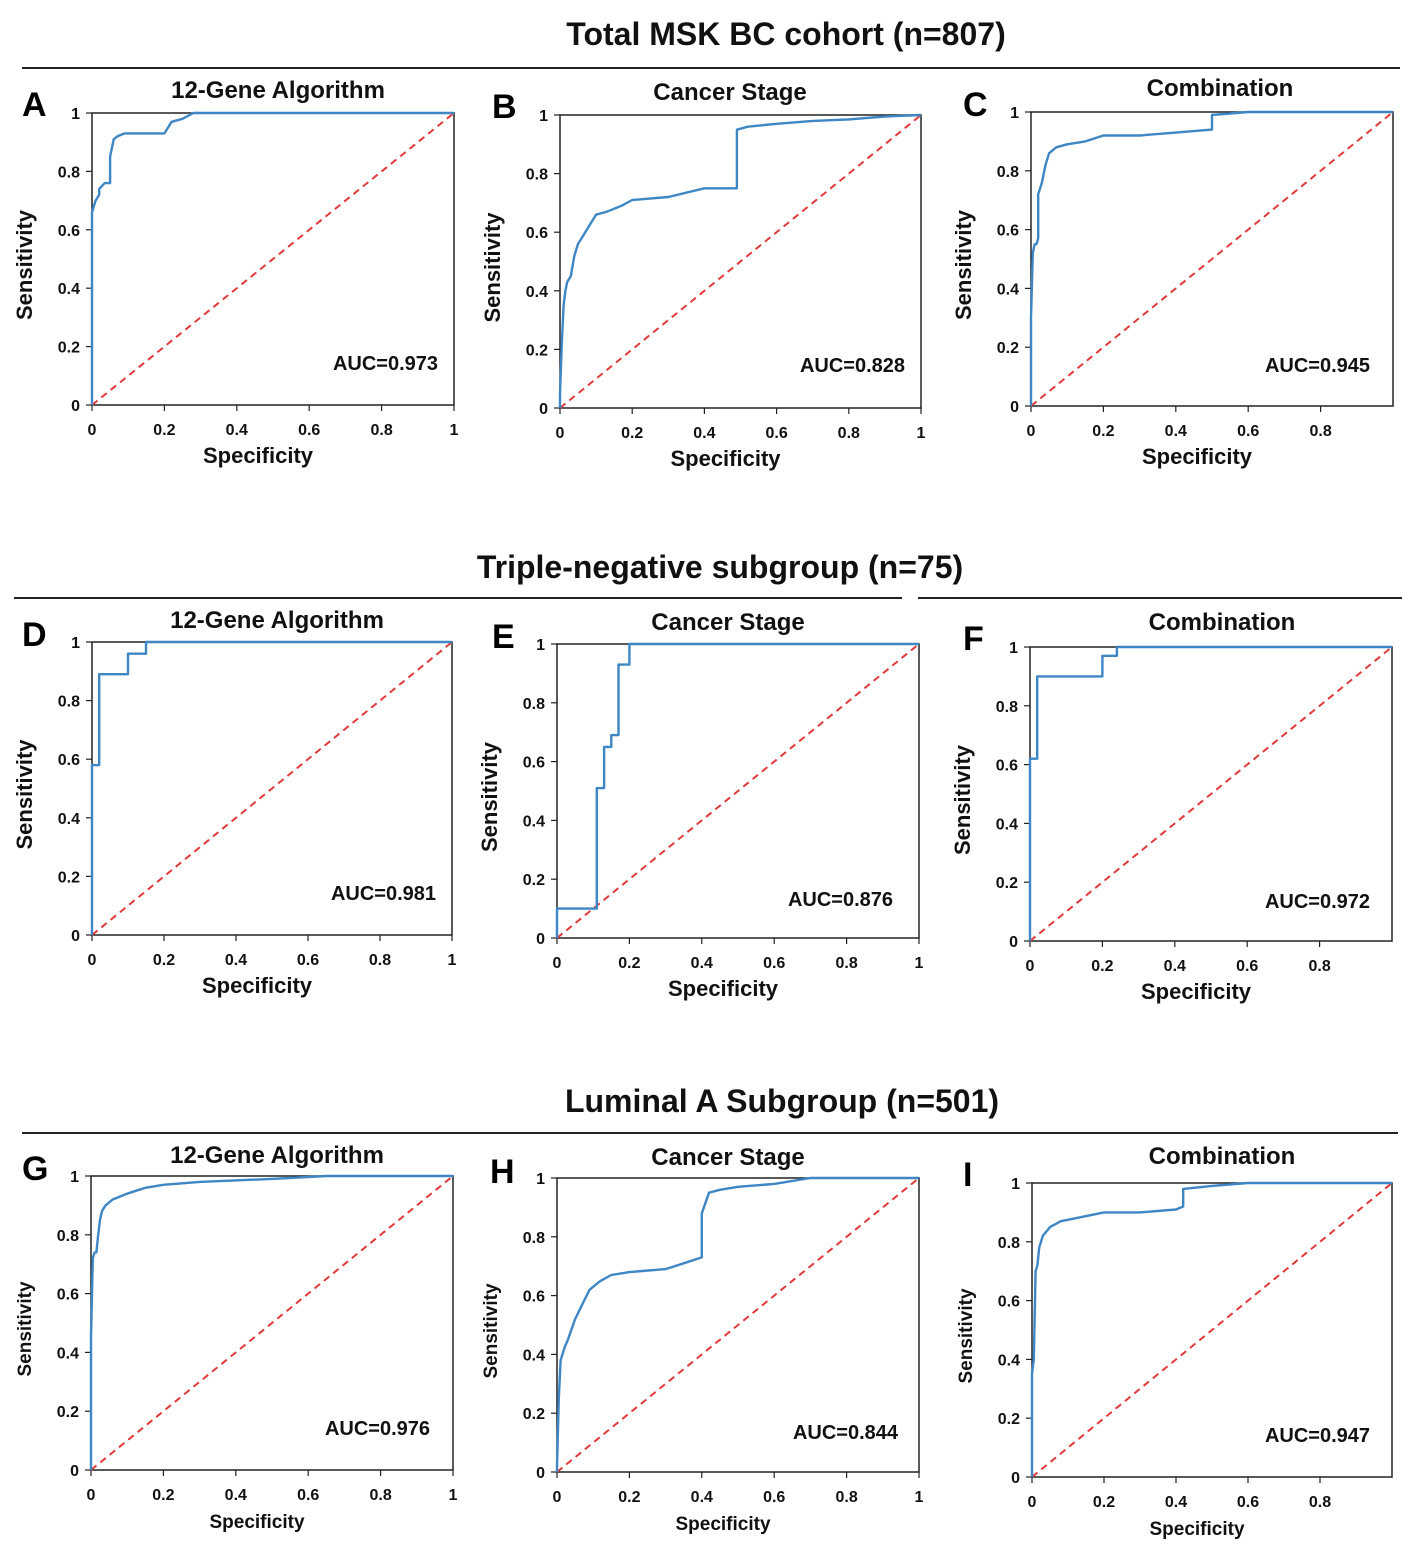 This screenshot has width=1414, height=1547. I want to click on x-axis-label-h: Specificity, so click(722, 1524).